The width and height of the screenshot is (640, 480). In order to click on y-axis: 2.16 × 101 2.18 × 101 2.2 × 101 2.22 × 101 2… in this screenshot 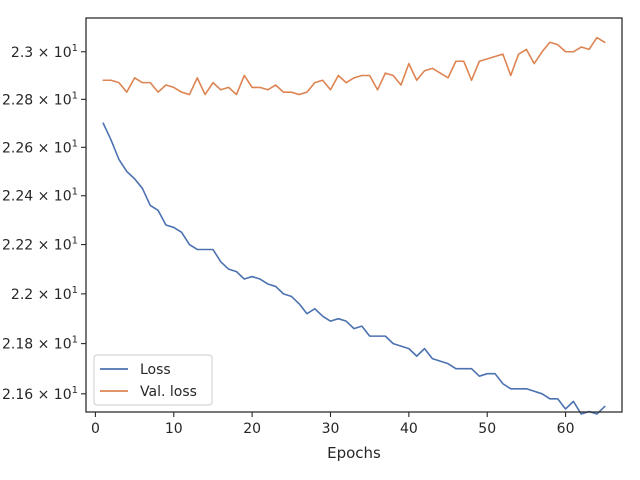, I will do `click(44, 223)`.